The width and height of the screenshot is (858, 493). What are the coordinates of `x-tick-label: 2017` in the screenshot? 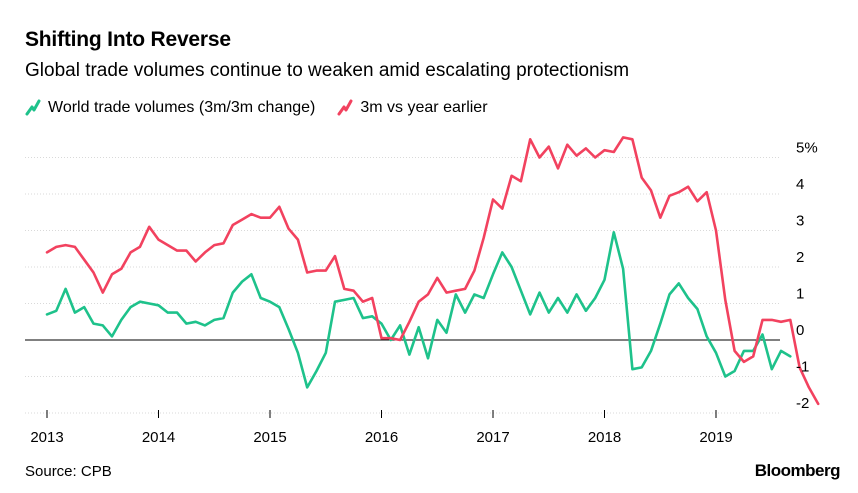 It's located at (492, 437).